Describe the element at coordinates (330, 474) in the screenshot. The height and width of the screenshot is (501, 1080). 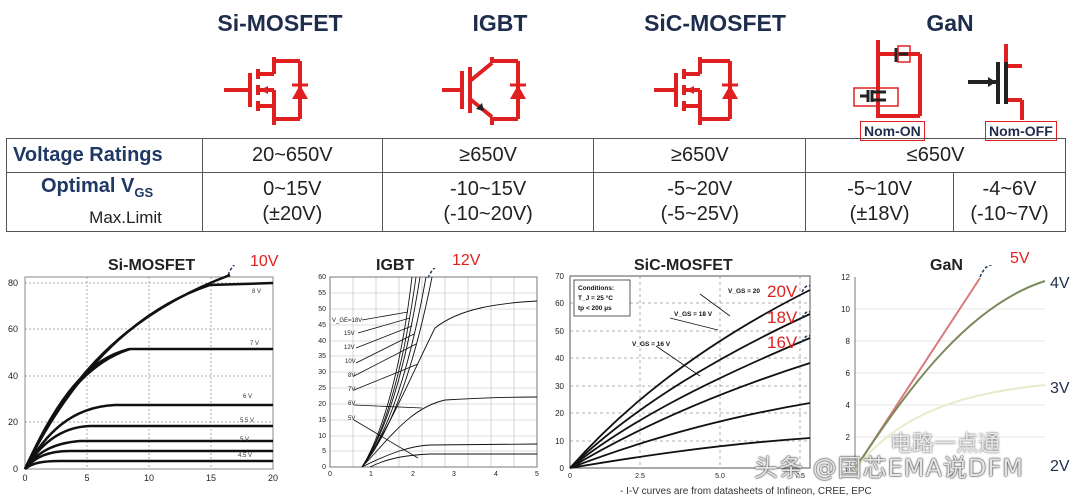
I see `igbt-xtick: 0` at that location.